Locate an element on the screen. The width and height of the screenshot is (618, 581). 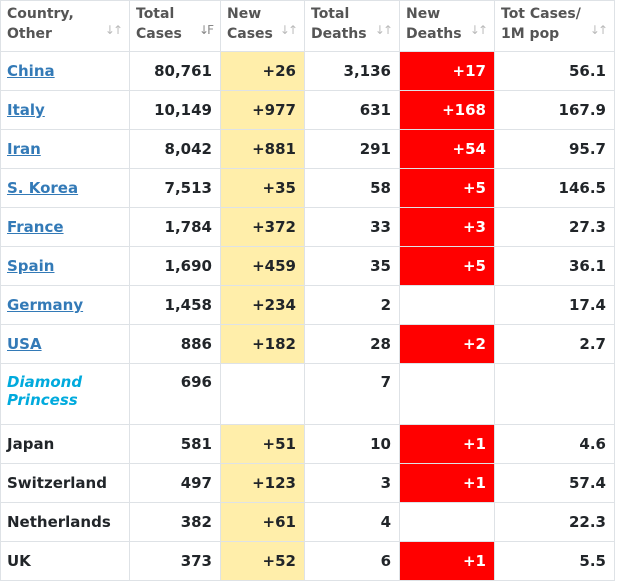
header-label-line2: Other is located at coordinates (29, 34).